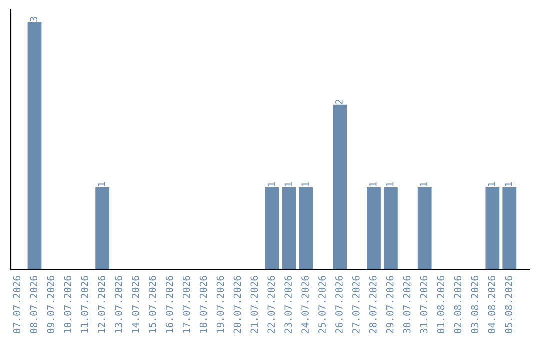  Describe the element at coordinates (339, 305) in the screenshot. I see `x-tick-label: 26.07.2026` at that location.